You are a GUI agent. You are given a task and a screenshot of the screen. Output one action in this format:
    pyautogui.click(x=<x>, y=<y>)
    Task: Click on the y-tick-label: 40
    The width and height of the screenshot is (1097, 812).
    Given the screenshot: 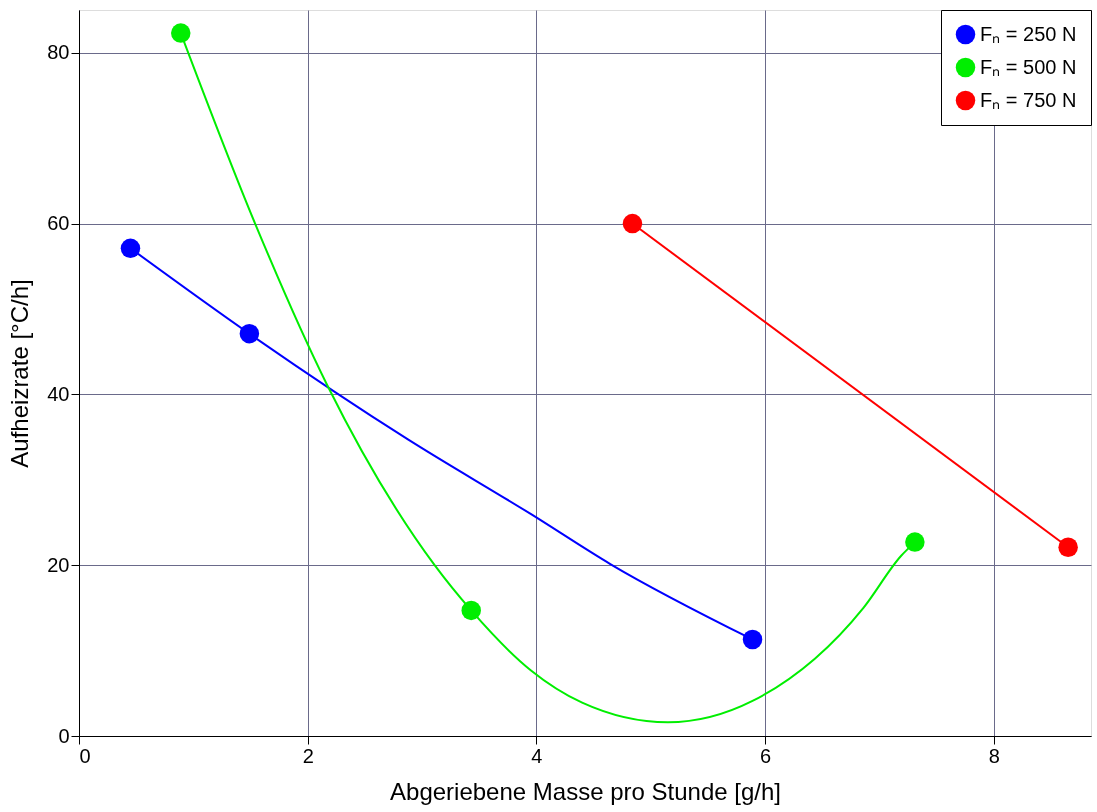 What is the action you would take?
    pyautogui.click(x=58, y=393)
    